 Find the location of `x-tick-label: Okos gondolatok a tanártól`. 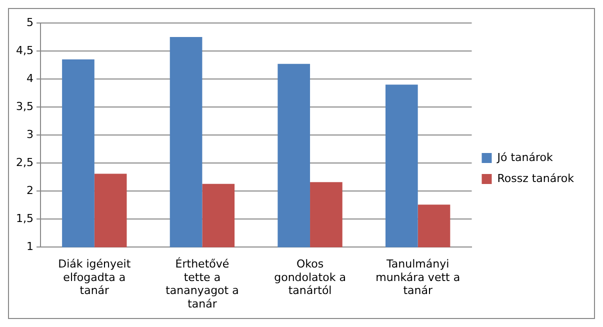

x-tick-label: Okos gondolatok a tanártól is located at coordinates (310, 278).